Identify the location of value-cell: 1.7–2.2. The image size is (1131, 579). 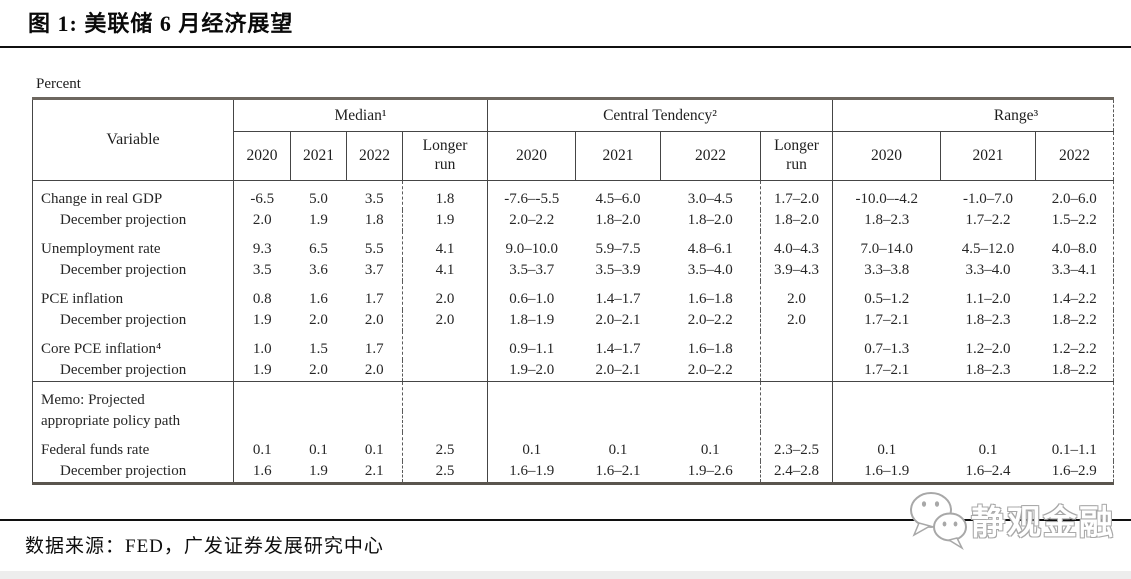
(988, 220).